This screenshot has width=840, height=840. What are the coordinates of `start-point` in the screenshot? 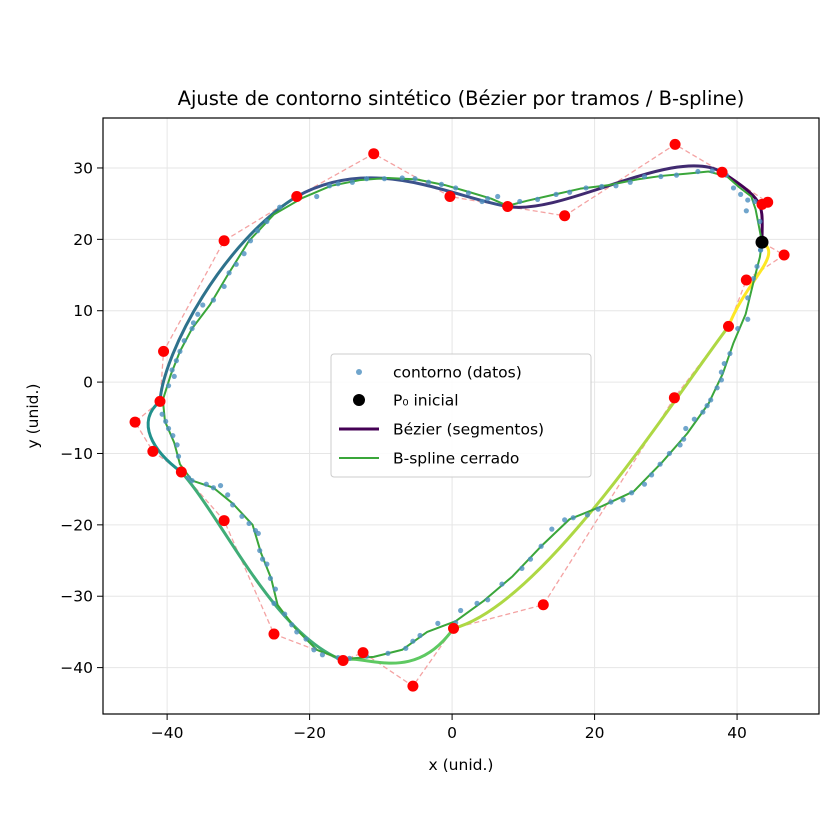 It's located at (762, 242).